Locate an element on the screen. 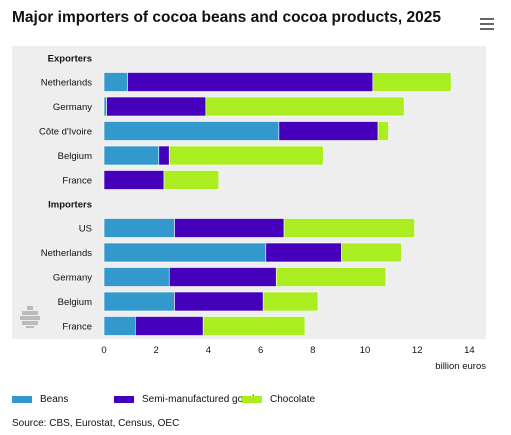 Image resolution: width=511 pixels, height=435 pixels. legend-item-beans: Beans is located at coordinates (40, 399).